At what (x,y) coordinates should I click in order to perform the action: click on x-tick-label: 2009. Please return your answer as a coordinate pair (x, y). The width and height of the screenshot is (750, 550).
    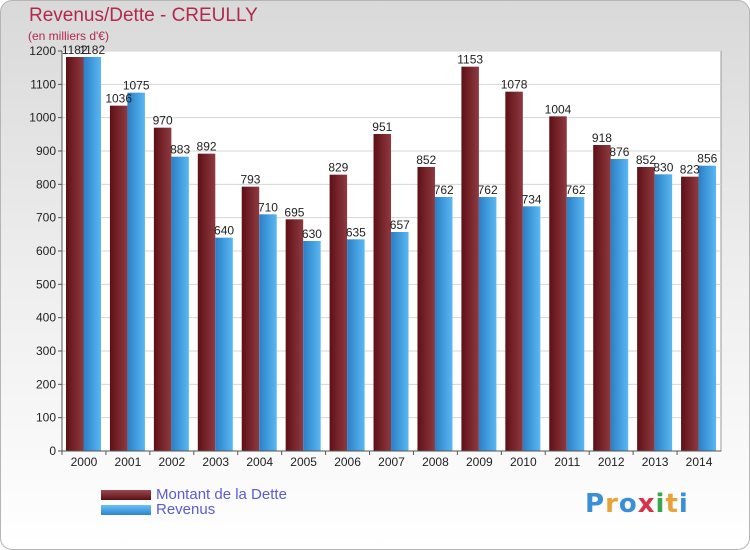
    Looking at the image, I should click on (479, 462).